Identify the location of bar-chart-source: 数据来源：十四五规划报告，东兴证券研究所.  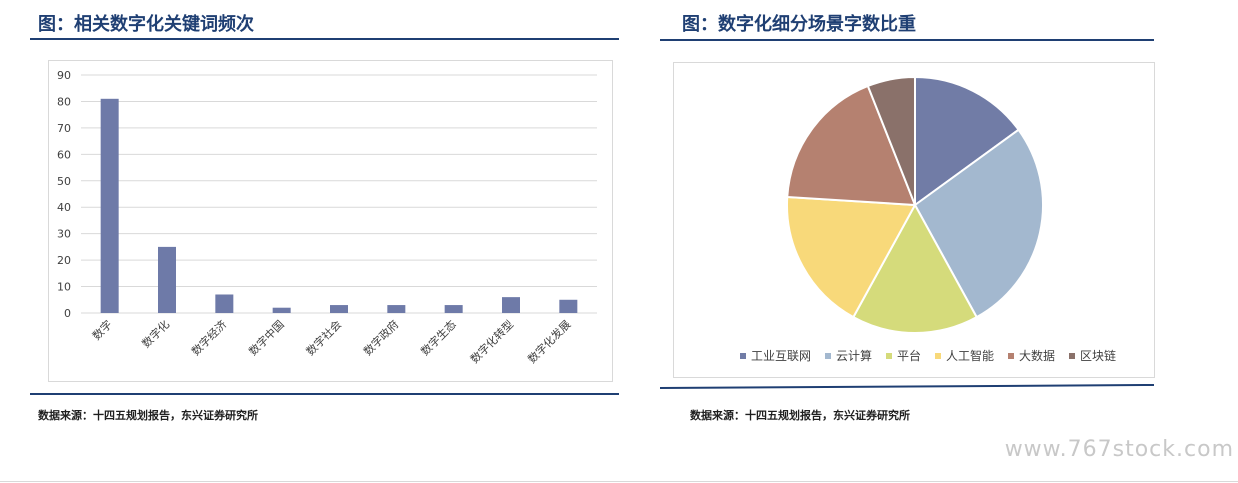
(148, 415).